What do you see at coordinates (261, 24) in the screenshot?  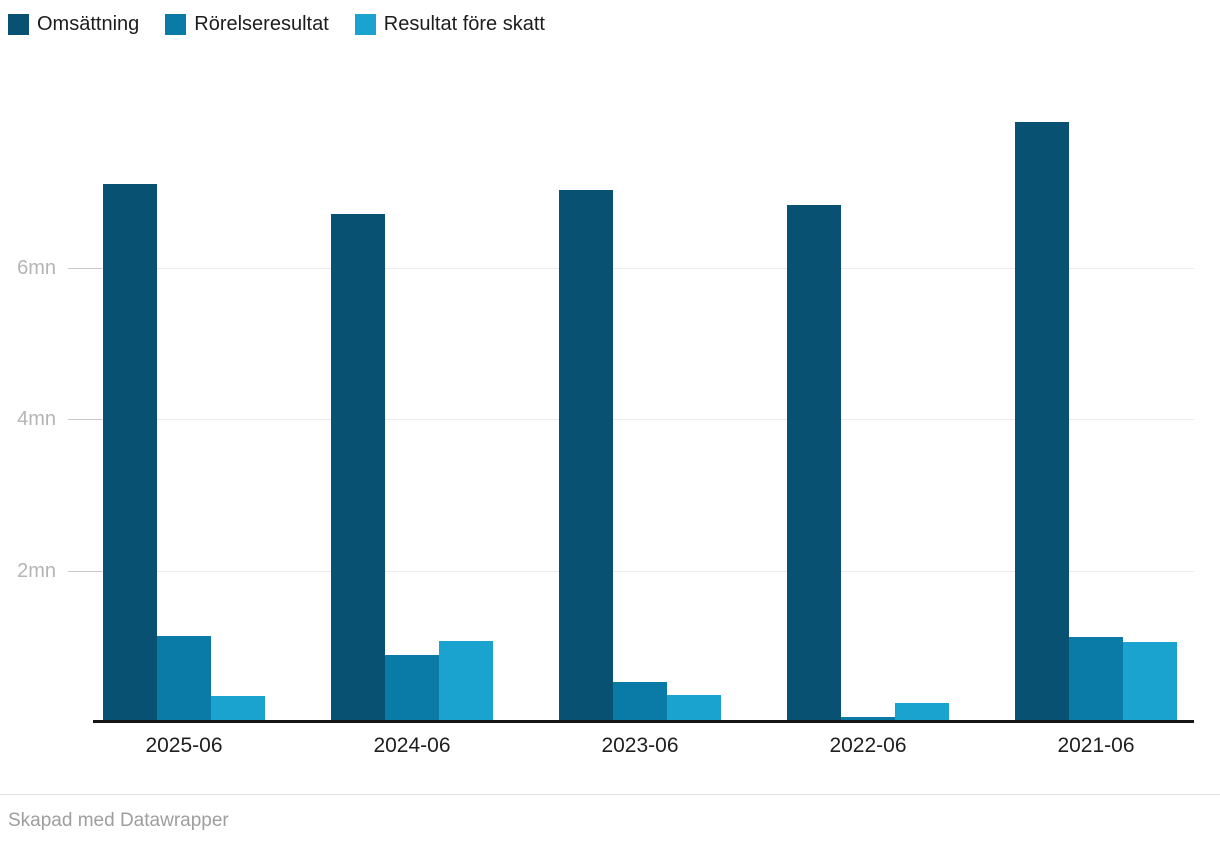 I see `legend-label: Rörelseresultat` at bounding box center [261, 24].